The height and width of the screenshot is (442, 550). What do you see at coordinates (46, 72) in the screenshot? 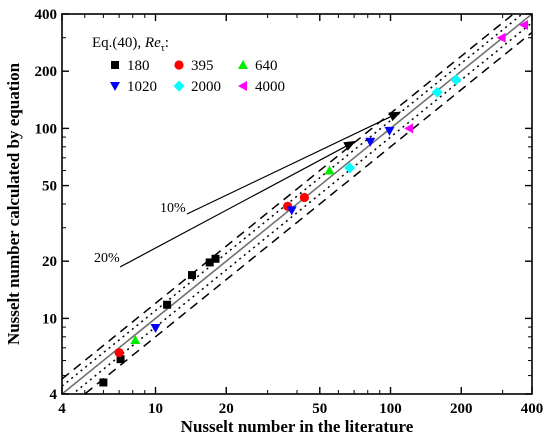
I see `y-tick-label-5: 200` at bounding box center [46, 72].